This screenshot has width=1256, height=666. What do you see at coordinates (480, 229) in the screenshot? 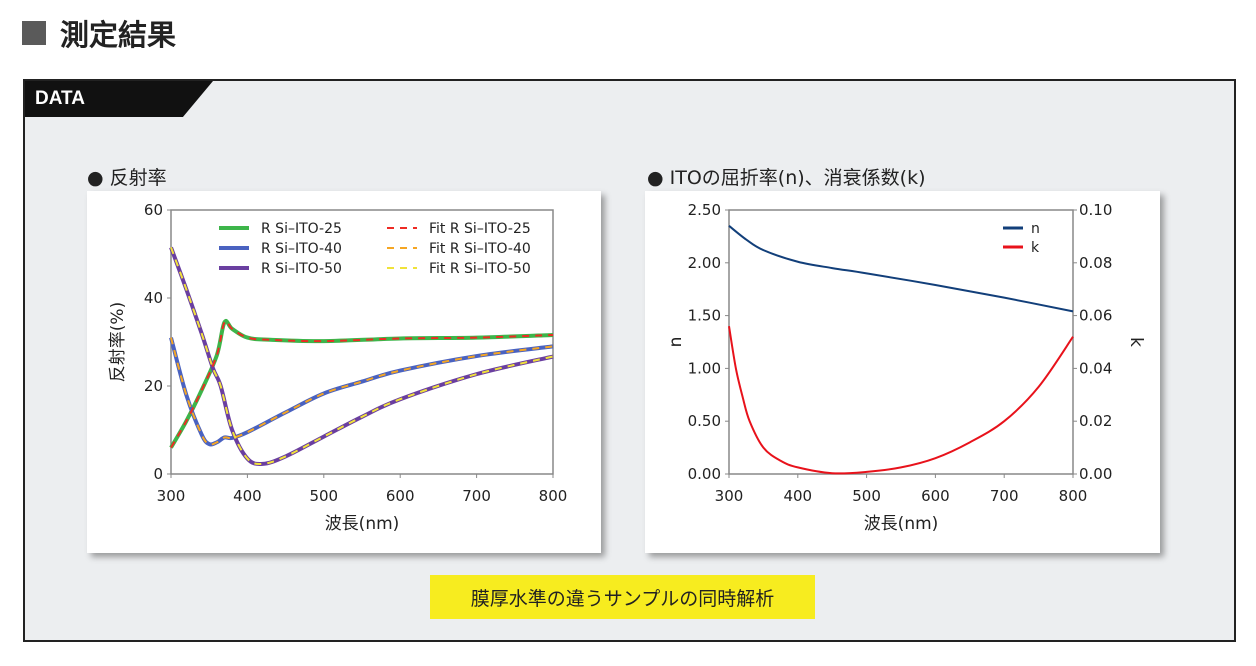
I see `legend-label: Fit R Si–ITO-25` at bounding box center [480, 229].